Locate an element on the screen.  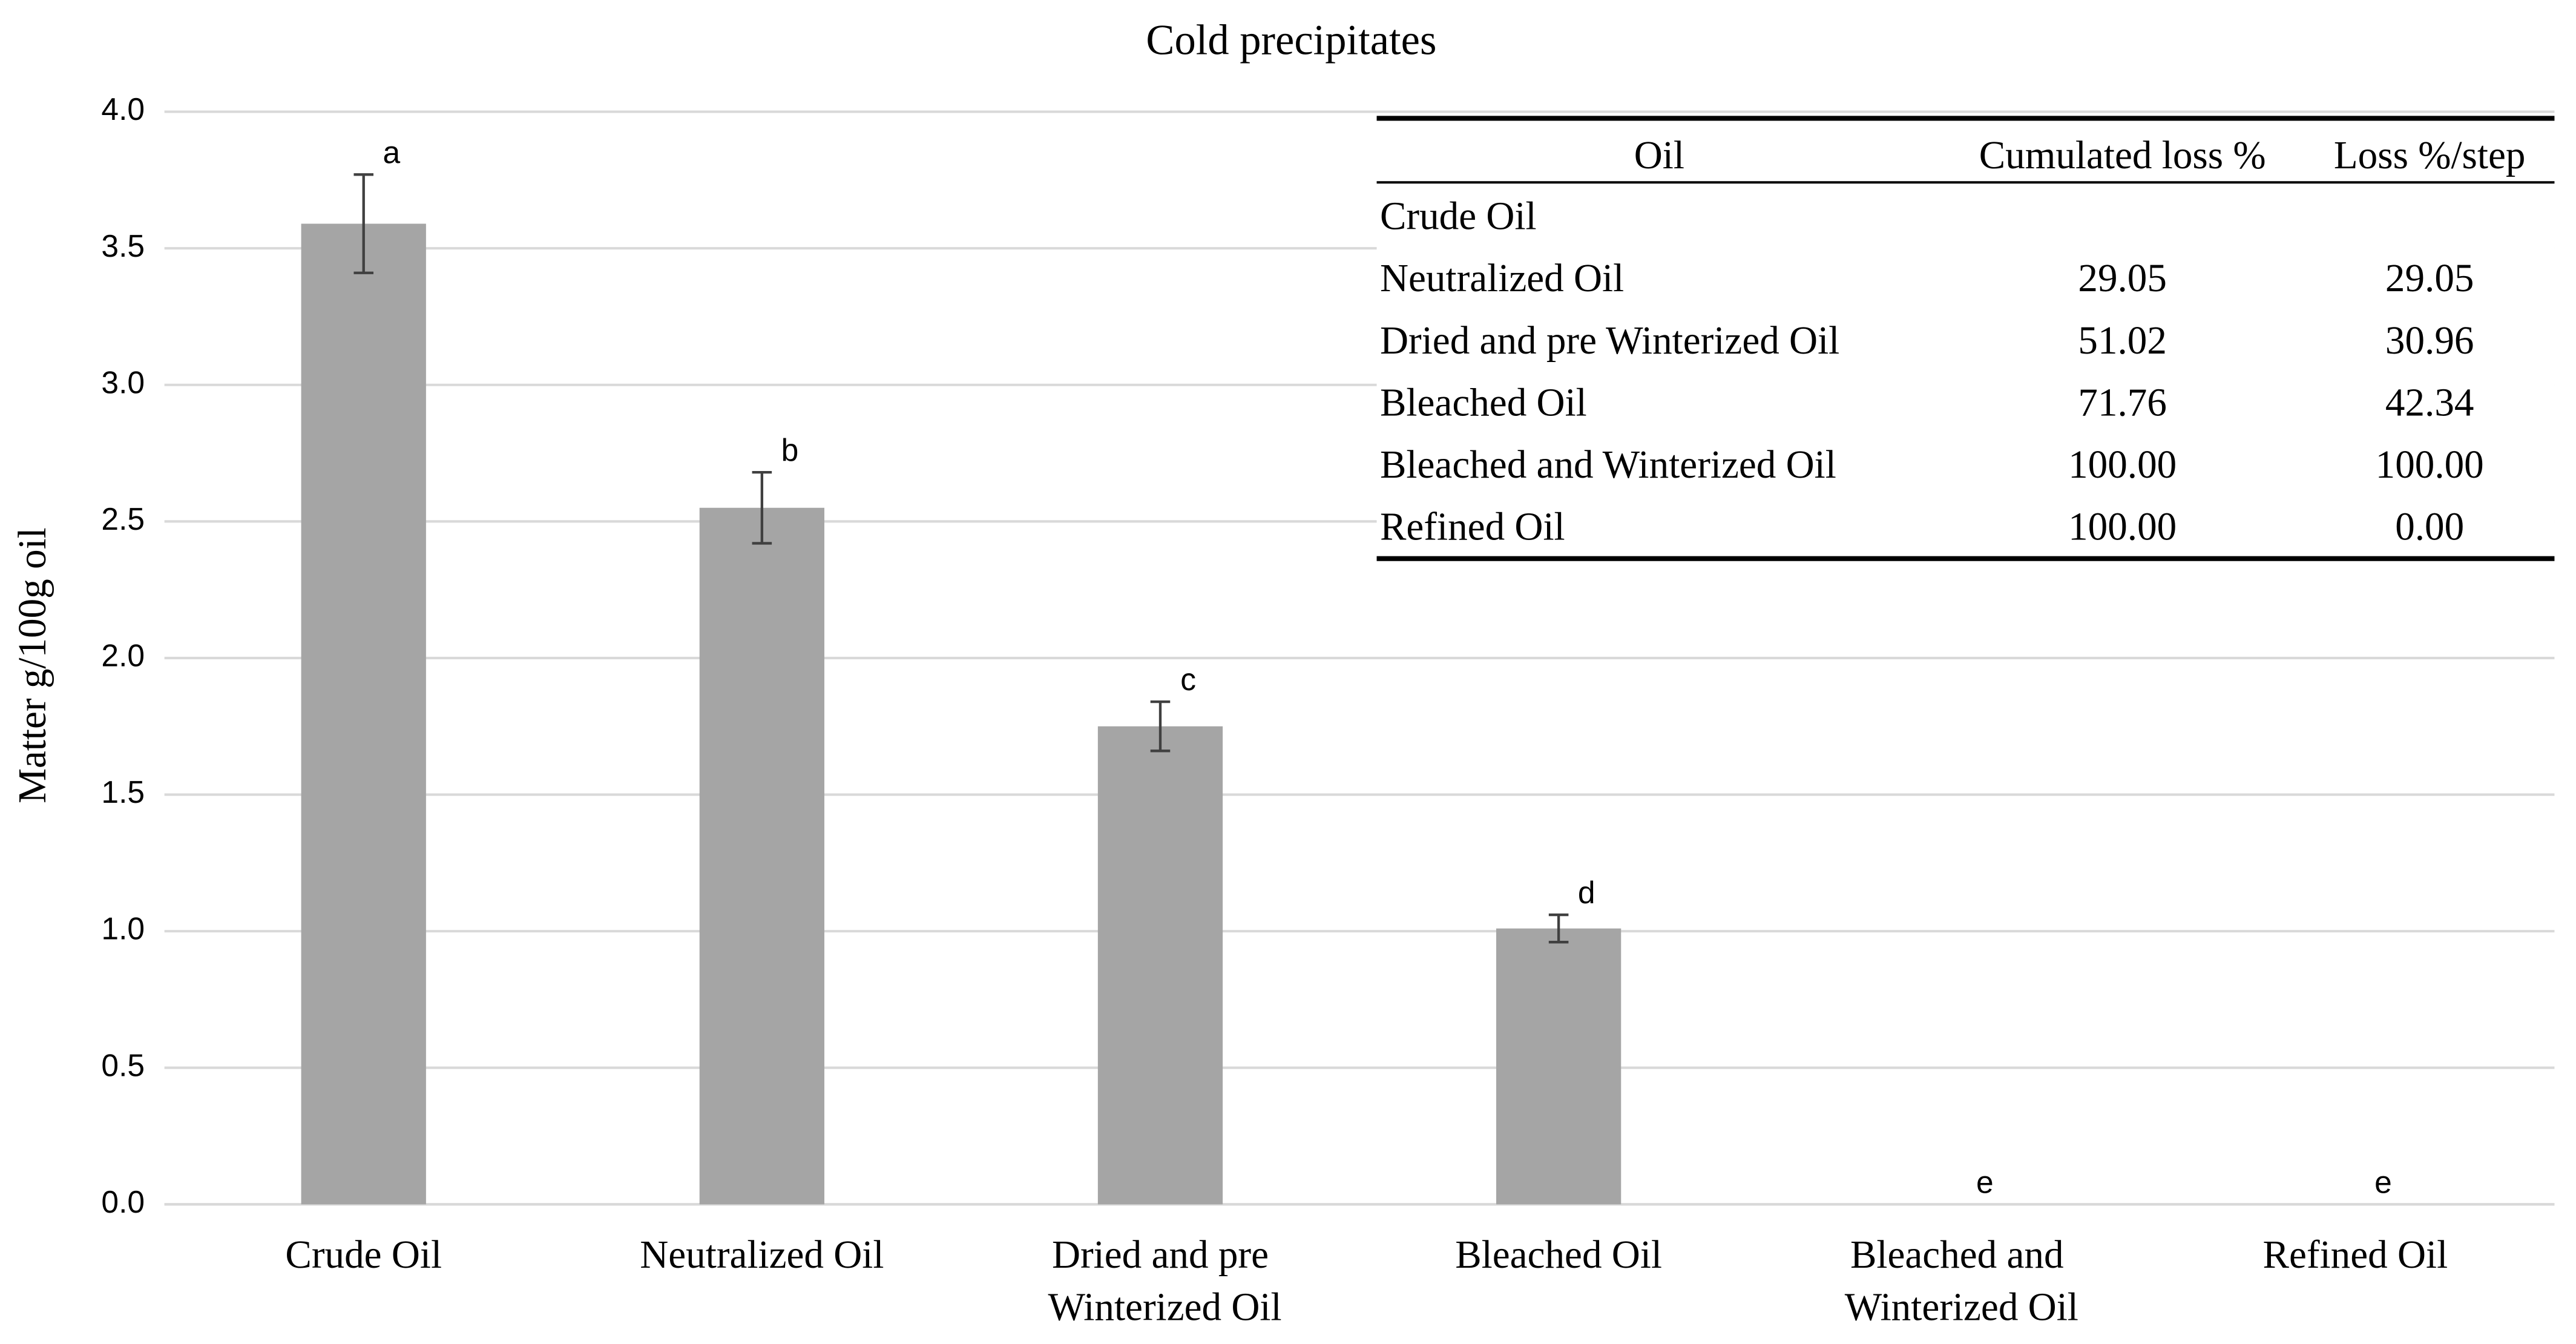
table-cell: Refined Oil is located at coordinates (1473, 527).